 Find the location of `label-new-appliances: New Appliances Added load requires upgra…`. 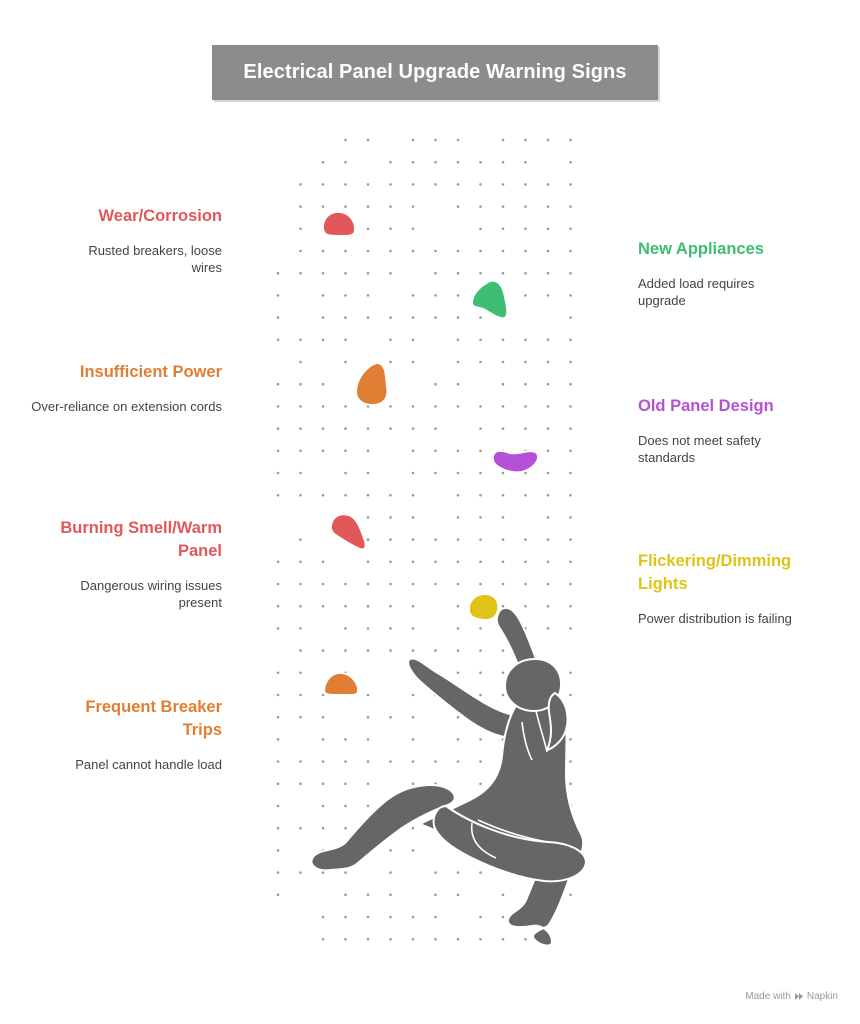

label-new-appliances: New Appliances Added load requires upgra… is located at coordinates (738, 273).